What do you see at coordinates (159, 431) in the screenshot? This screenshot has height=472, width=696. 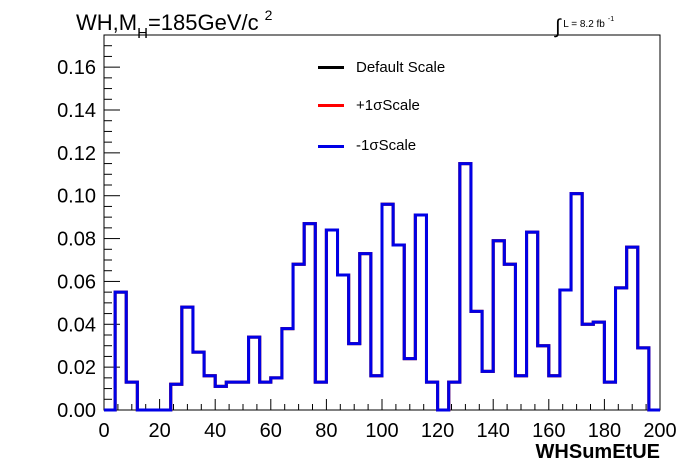 I see `x-tick-label: 20` at bounding box center [159, 431].